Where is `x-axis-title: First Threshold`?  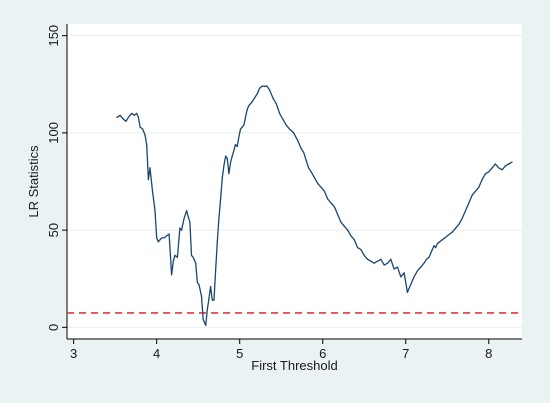 x-axis-title: First Threshold is located at coordinates (294, 365).